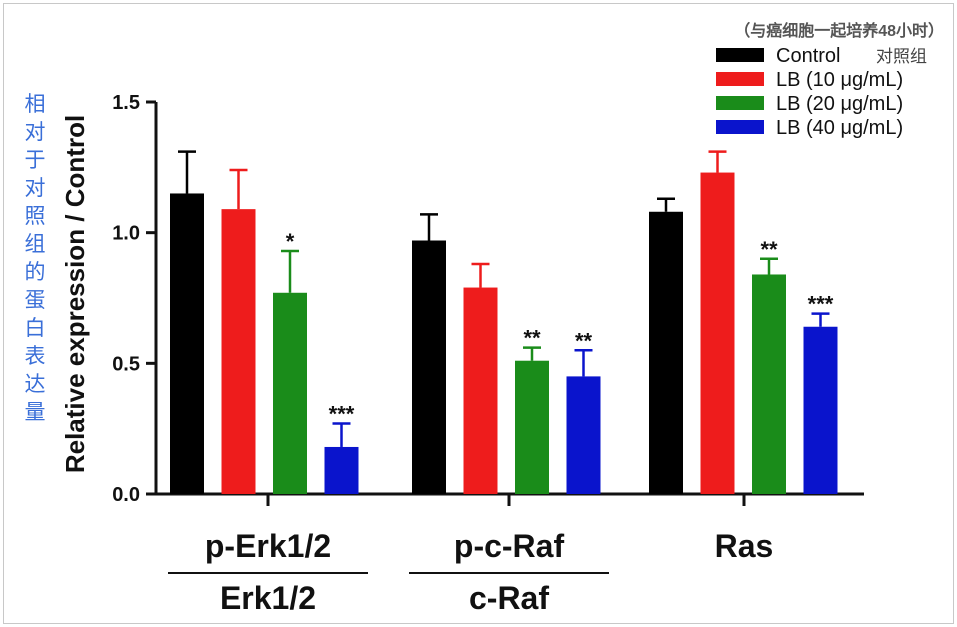 The height and width of the screenshot is (627, 957). What do you see at coordinates (839, 104) in the screenshot?
I see `legend-label: LB (20 μg/mL)` at bounding box center [839, 104].